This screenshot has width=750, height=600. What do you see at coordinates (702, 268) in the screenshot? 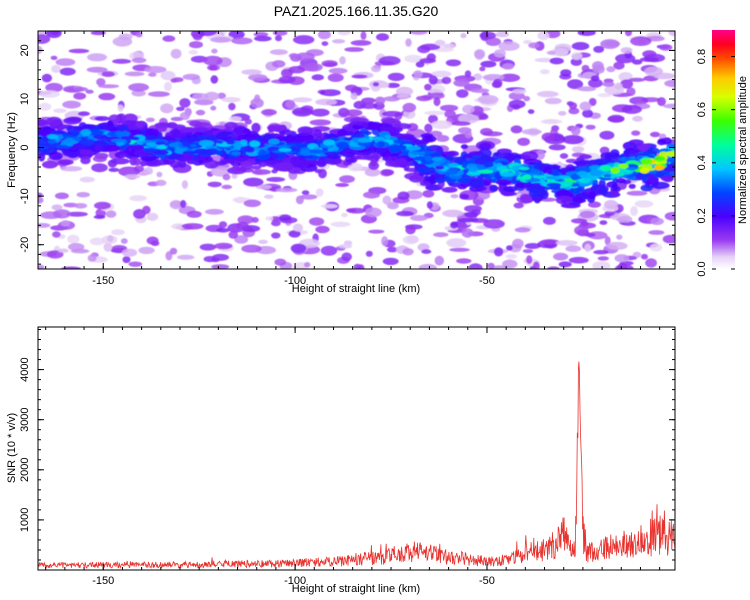
I see `colorbar-tick-label: 0.0` at bounding box center [702, 268].